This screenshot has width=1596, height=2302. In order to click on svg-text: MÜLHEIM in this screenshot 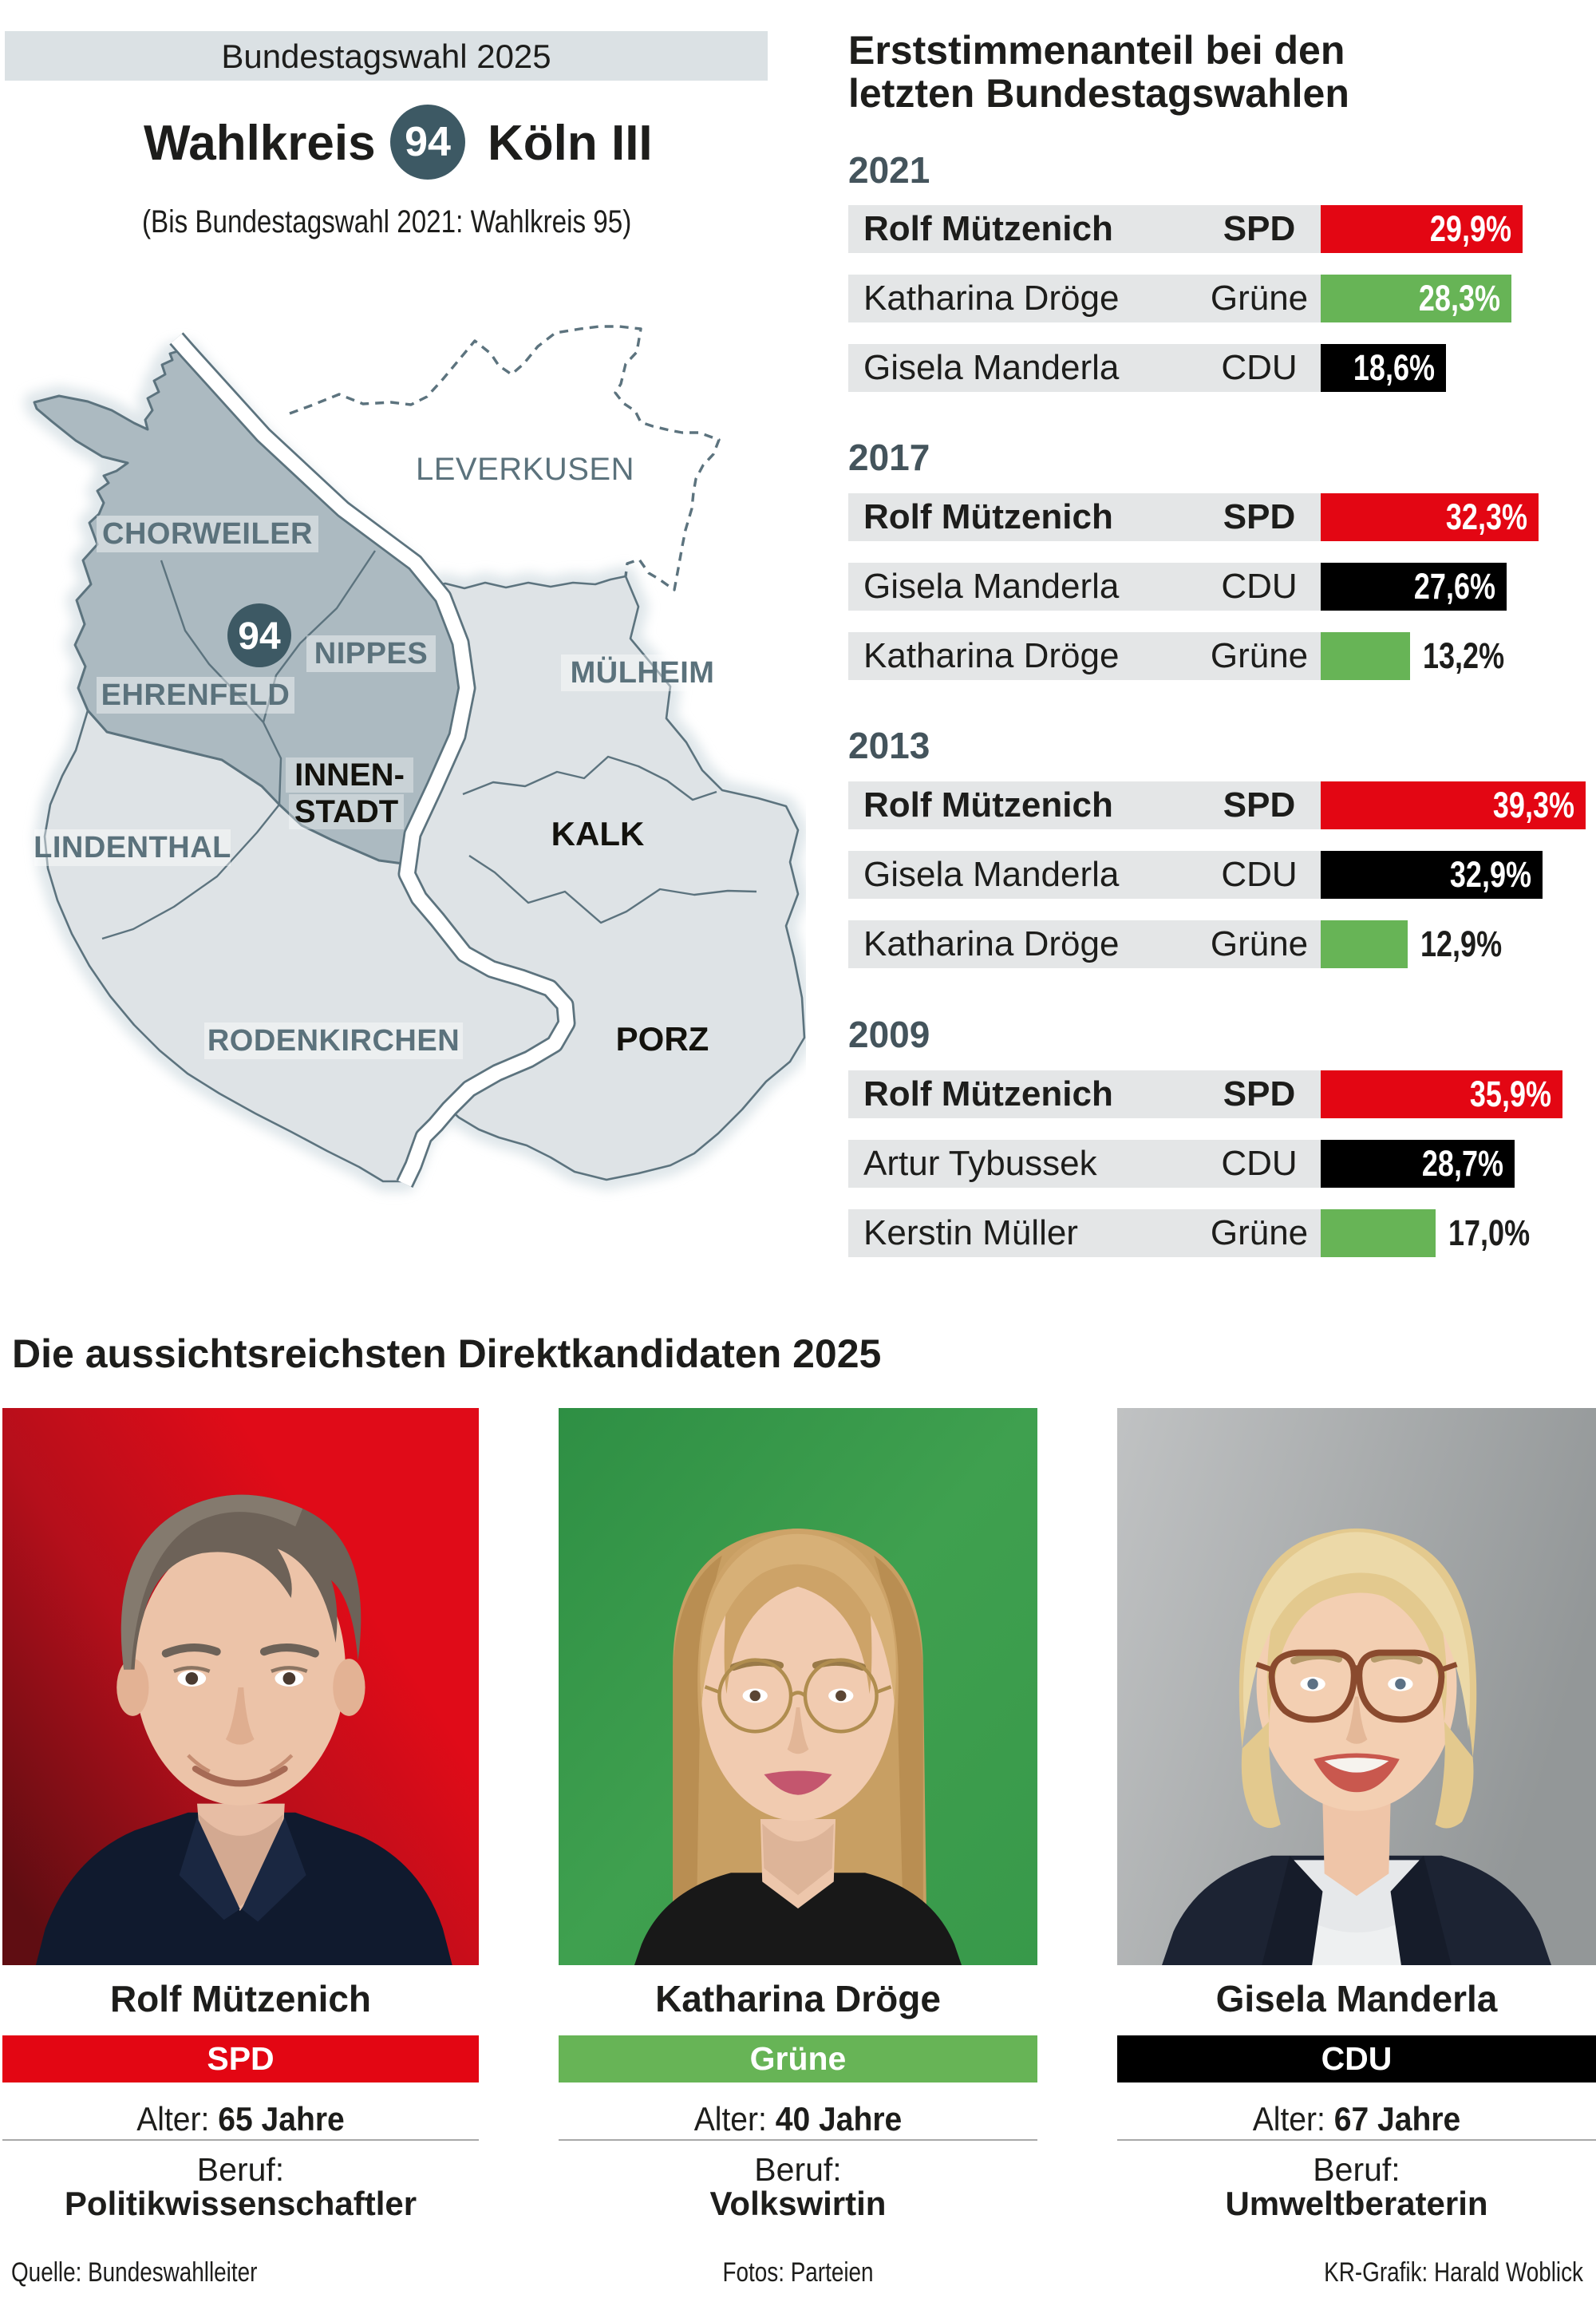, I will do `click(643, 672)`.